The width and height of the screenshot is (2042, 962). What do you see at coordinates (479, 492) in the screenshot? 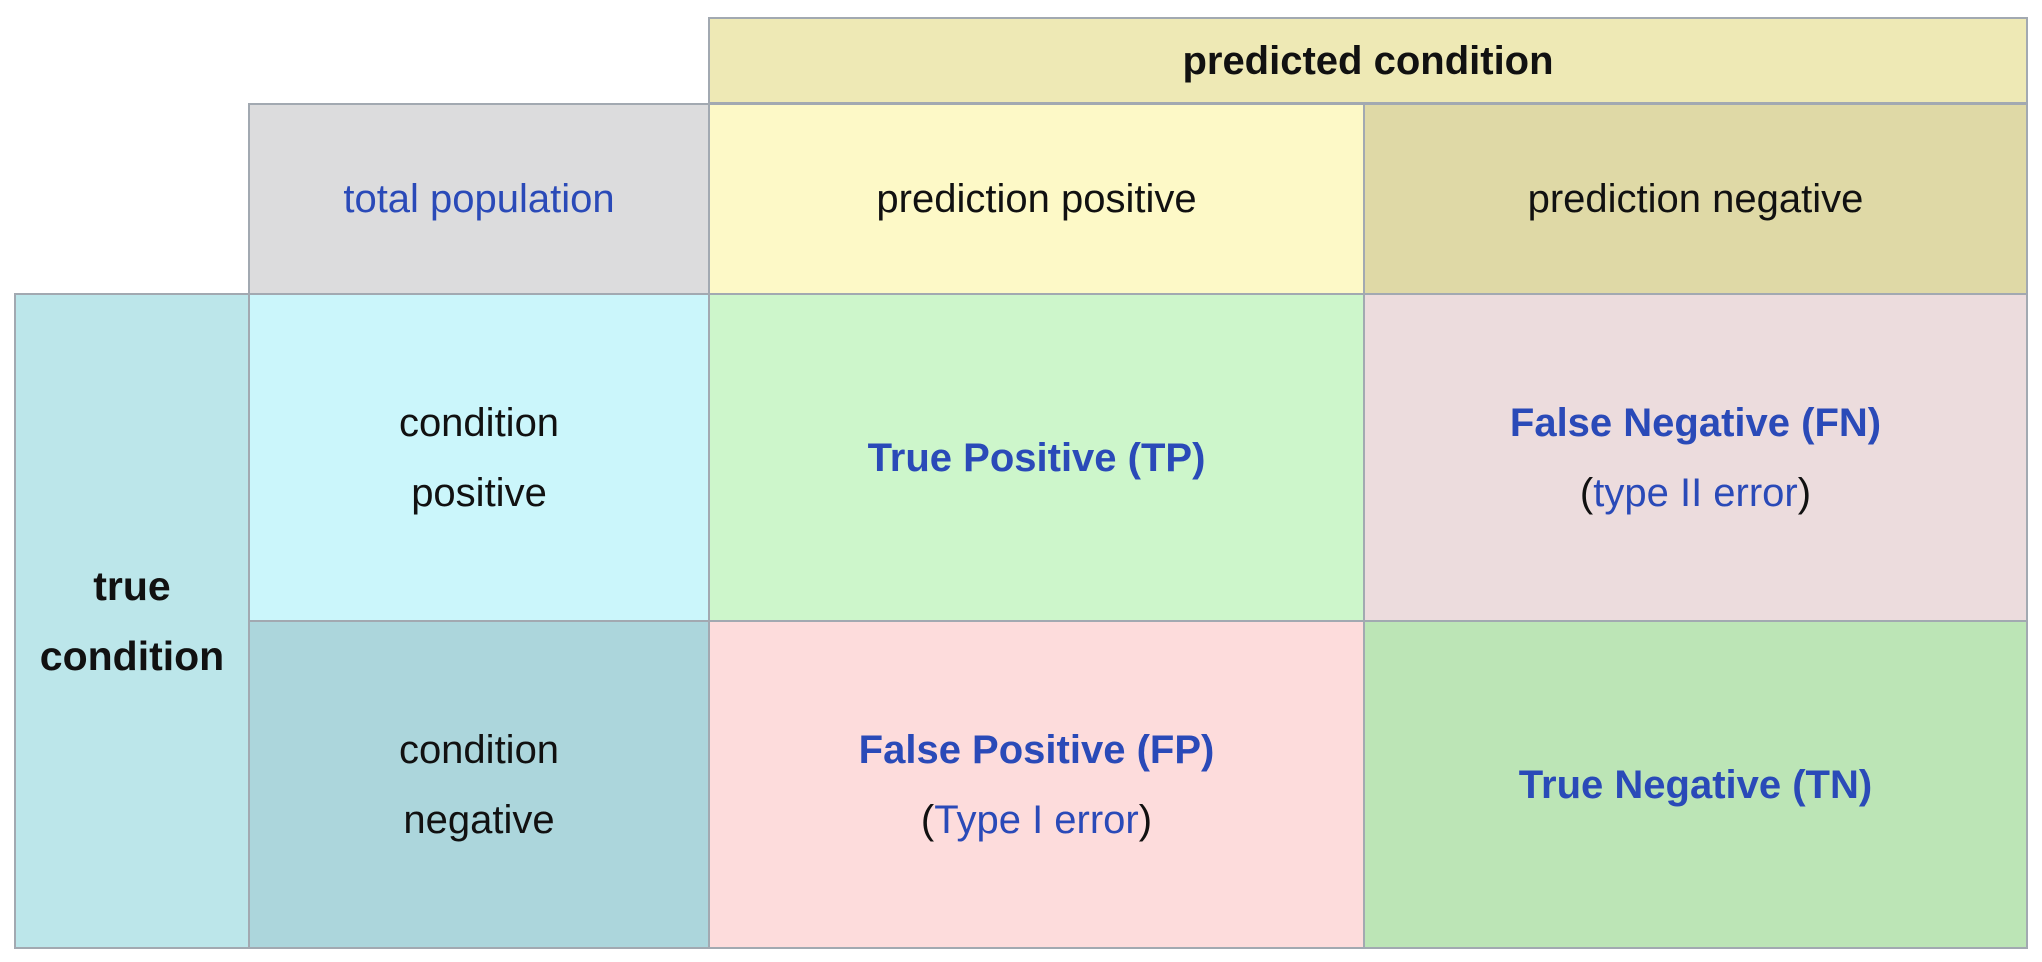
I see `condition-positive-line2: positive` at bounding box center [479, 492].